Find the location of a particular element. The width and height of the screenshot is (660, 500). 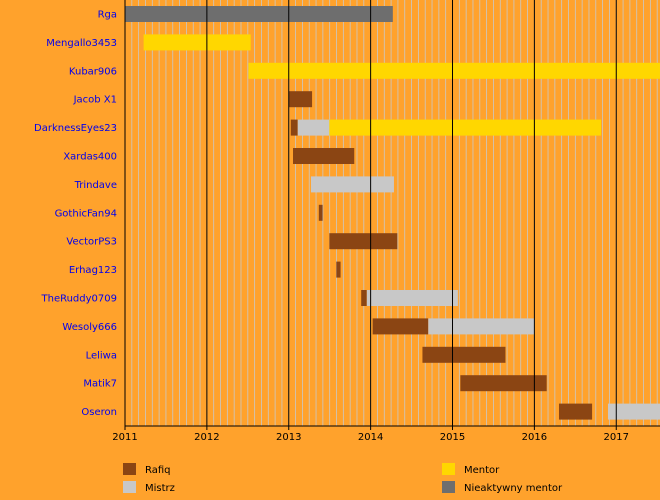

row-label: GothicFan94 is located at coordinates (86, 213).